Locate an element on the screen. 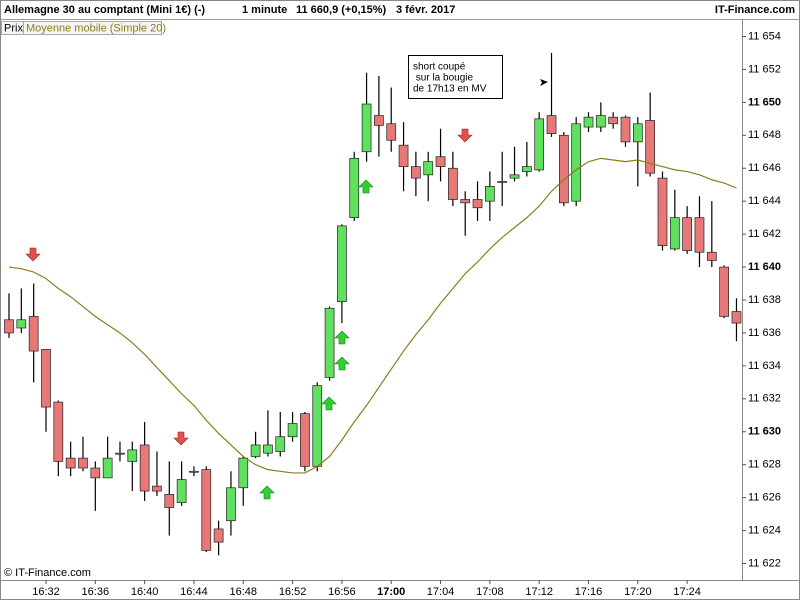 This screenshot has height=605, width=800. x-tick-label: 17:16 is located at coordinates (589, 592).